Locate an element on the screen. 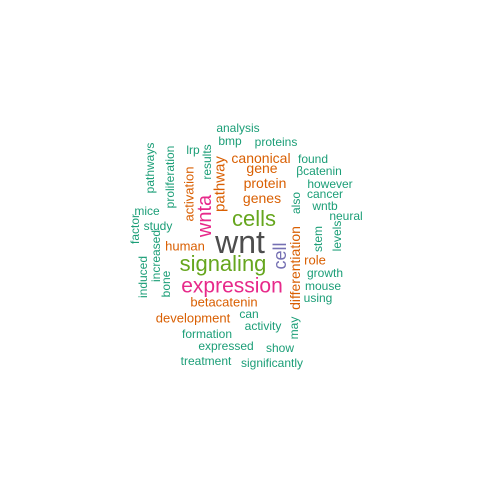  word-28: neural is located at coordinates (346, 216).